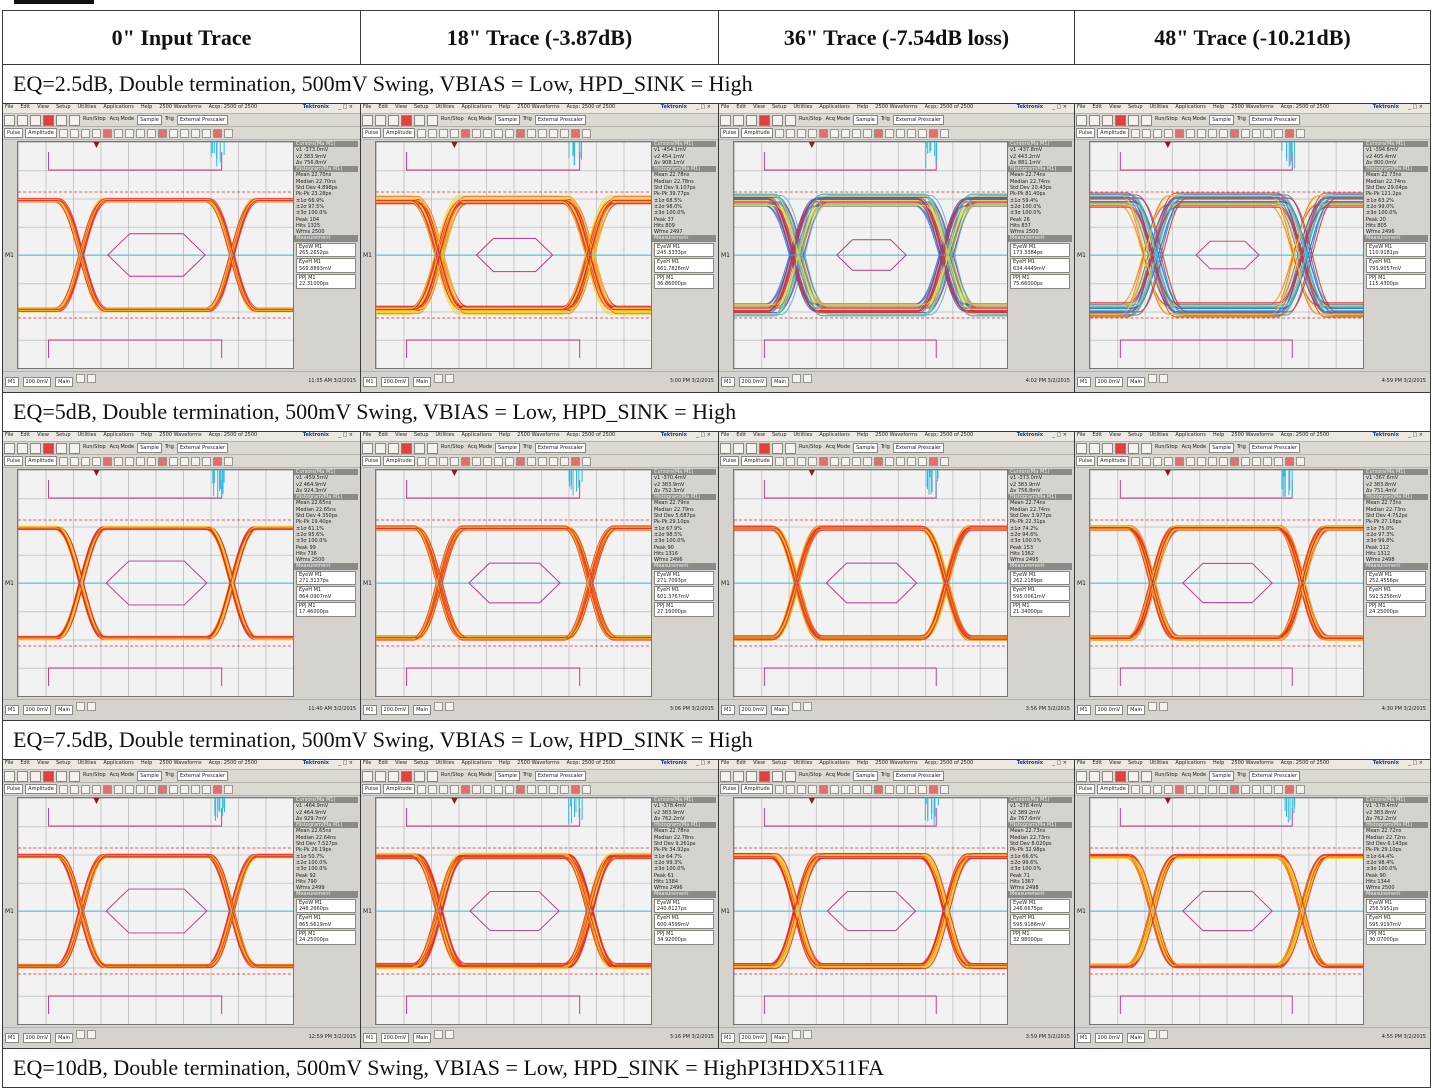 The height and width of the screenshot is (1088, 1432). Describe the element at coordinates (865, 776) in the screenshot. I see `acq-mode-select: Sample` at that location.